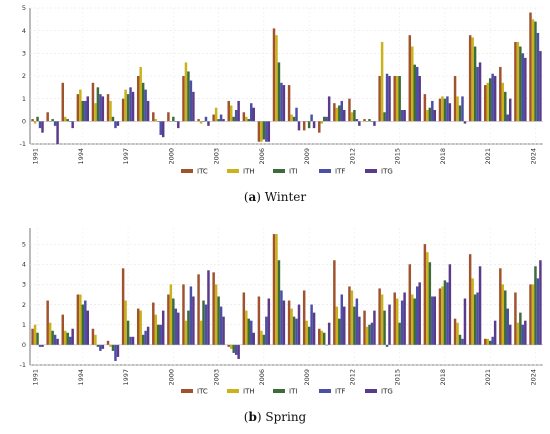 The image size is (550, 434). I want to click on x-tick-label: 2003, so click(217, 156).